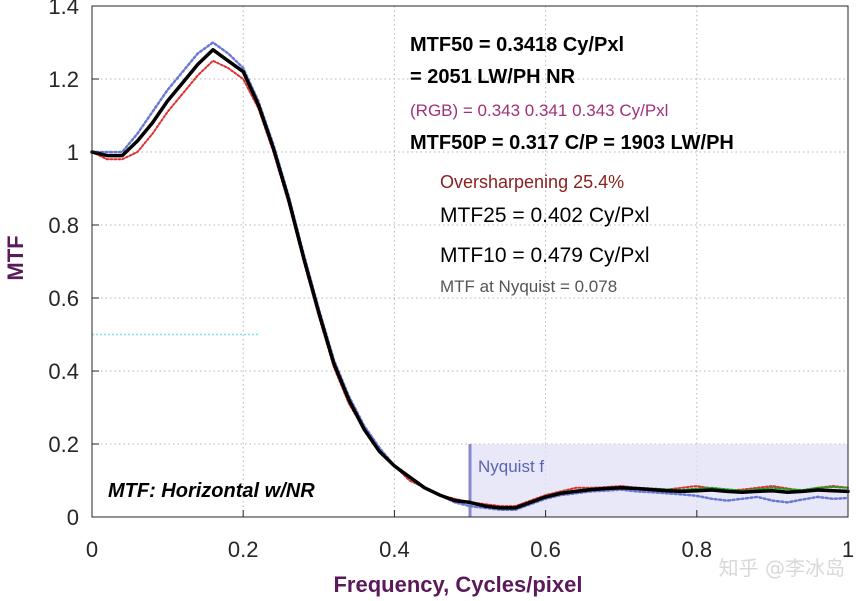 Image resolution: width=859 pixels, height=601 pixels. I want to click on x-tick-label: 0.8, so click(697, 549).